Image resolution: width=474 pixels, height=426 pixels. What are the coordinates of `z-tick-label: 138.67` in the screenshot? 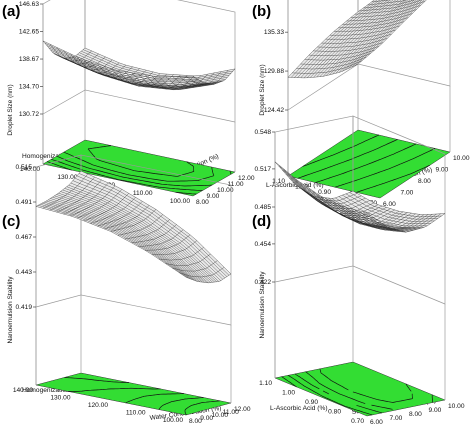 It's located at (29, 59).